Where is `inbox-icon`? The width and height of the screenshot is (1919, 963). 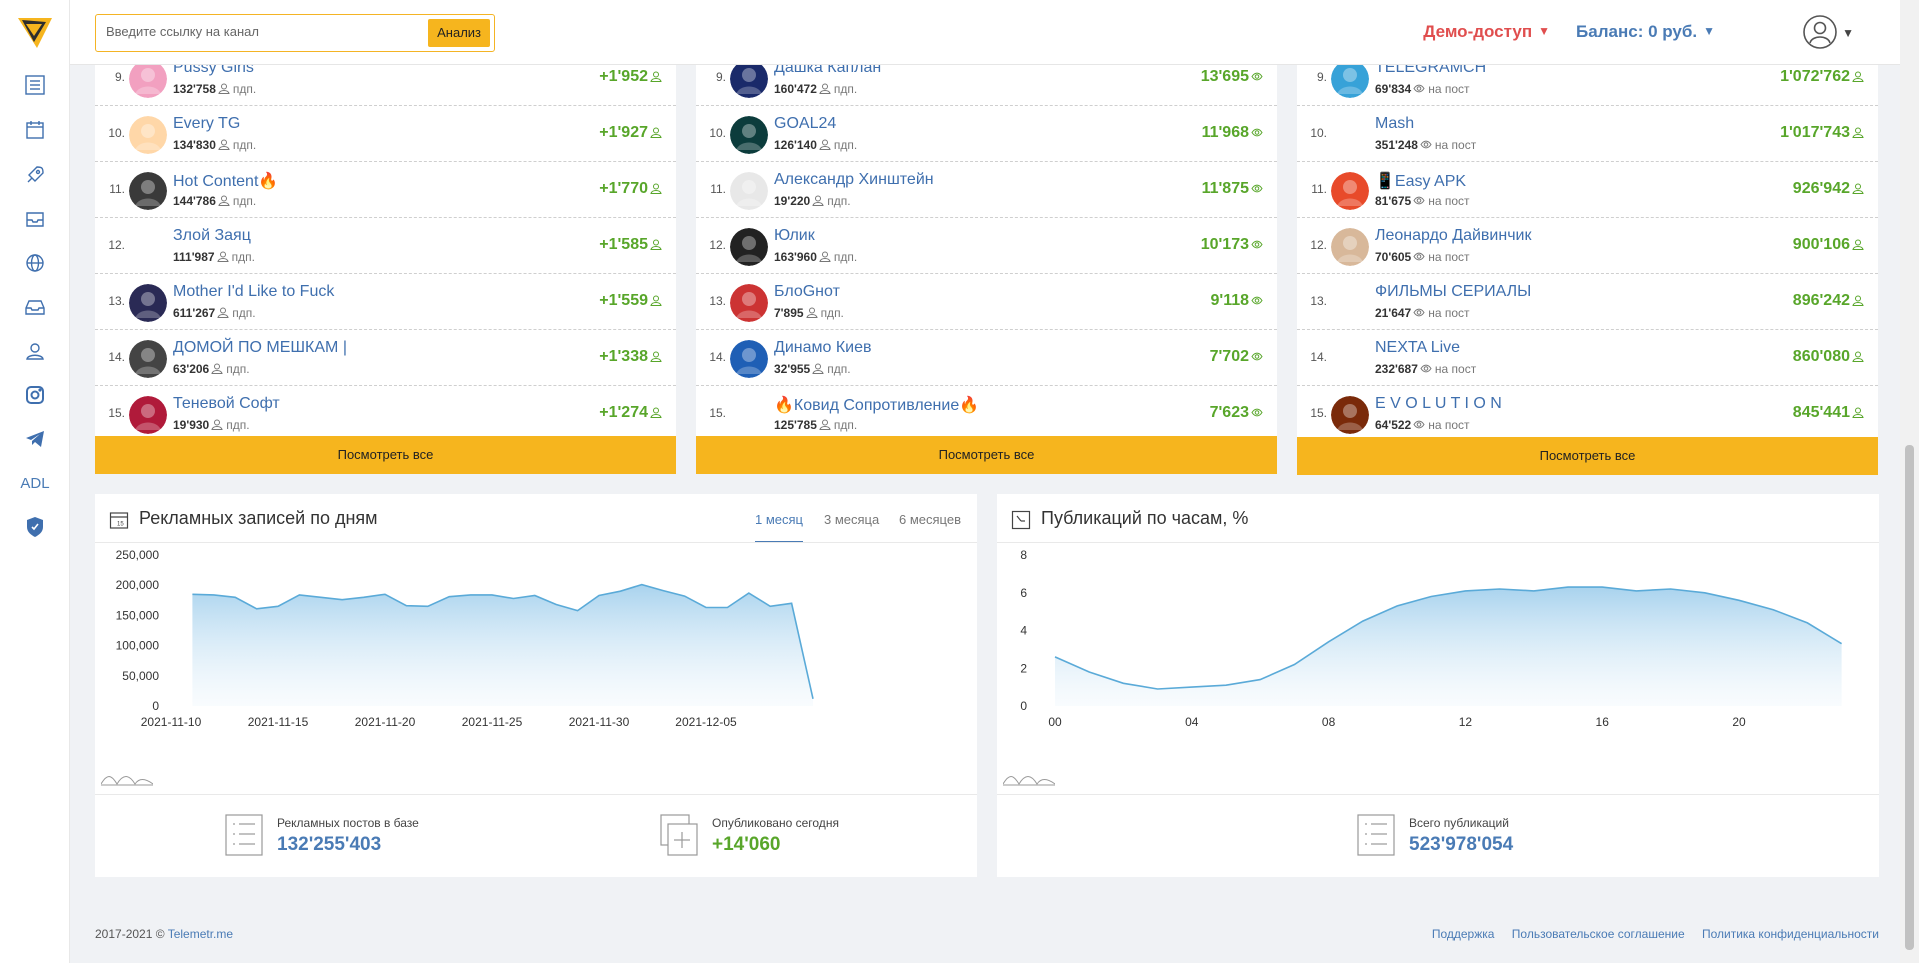 inbox-icon is located at coordinates (35, 219).